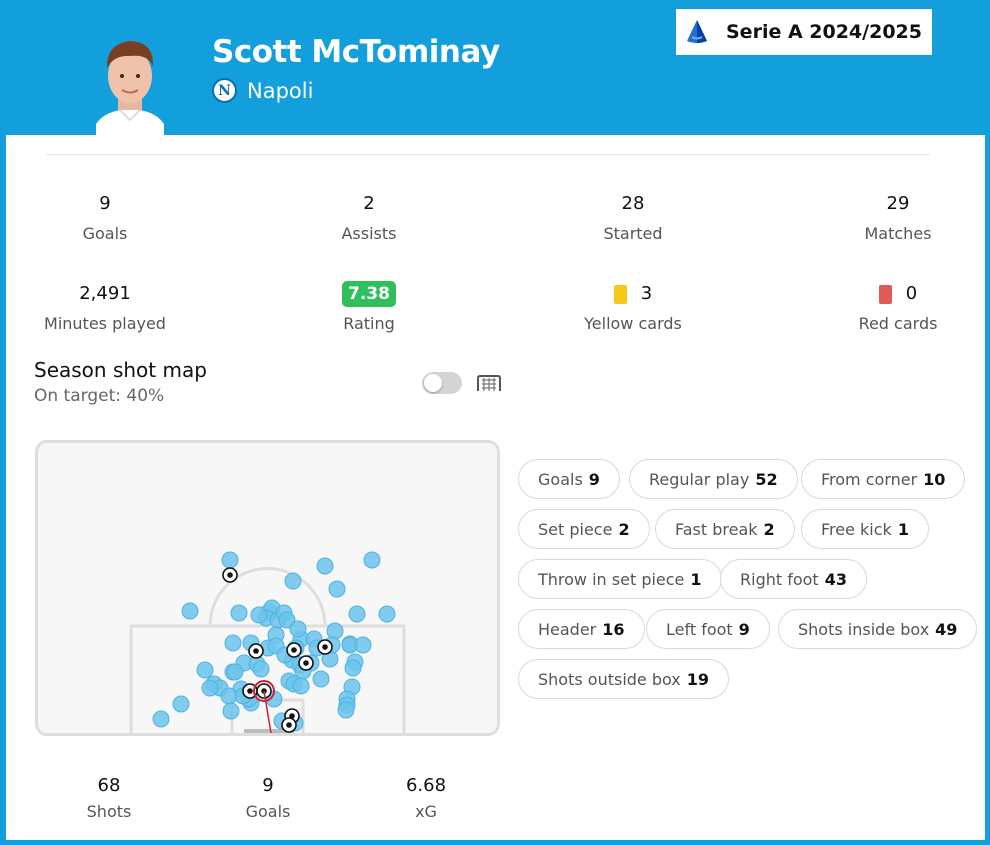 The height and width of the screenshot is (845, 990). I want to click on chip-label: Regular play, so click(699, 479).